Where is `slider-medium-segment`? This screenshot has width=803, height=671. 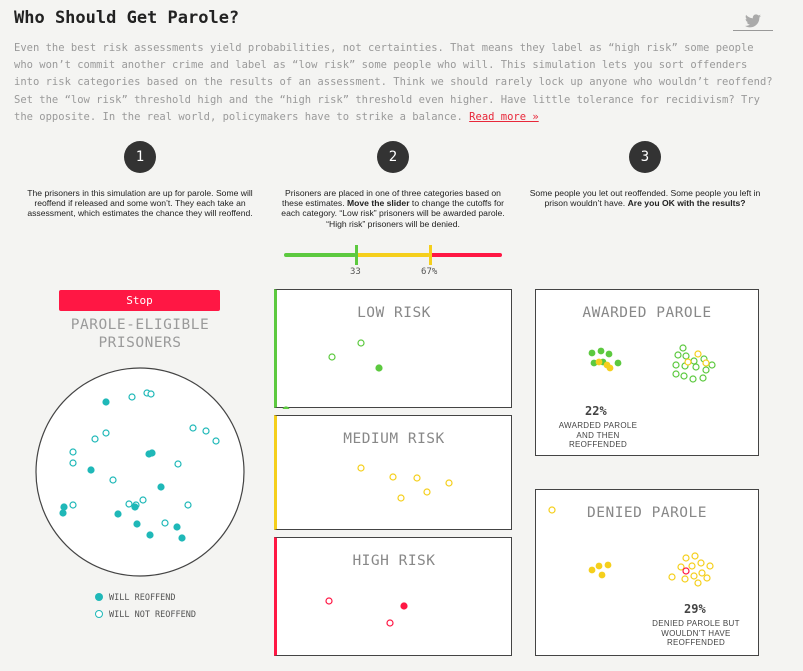
slider-medium-segment is located at coordinates (393, 255).